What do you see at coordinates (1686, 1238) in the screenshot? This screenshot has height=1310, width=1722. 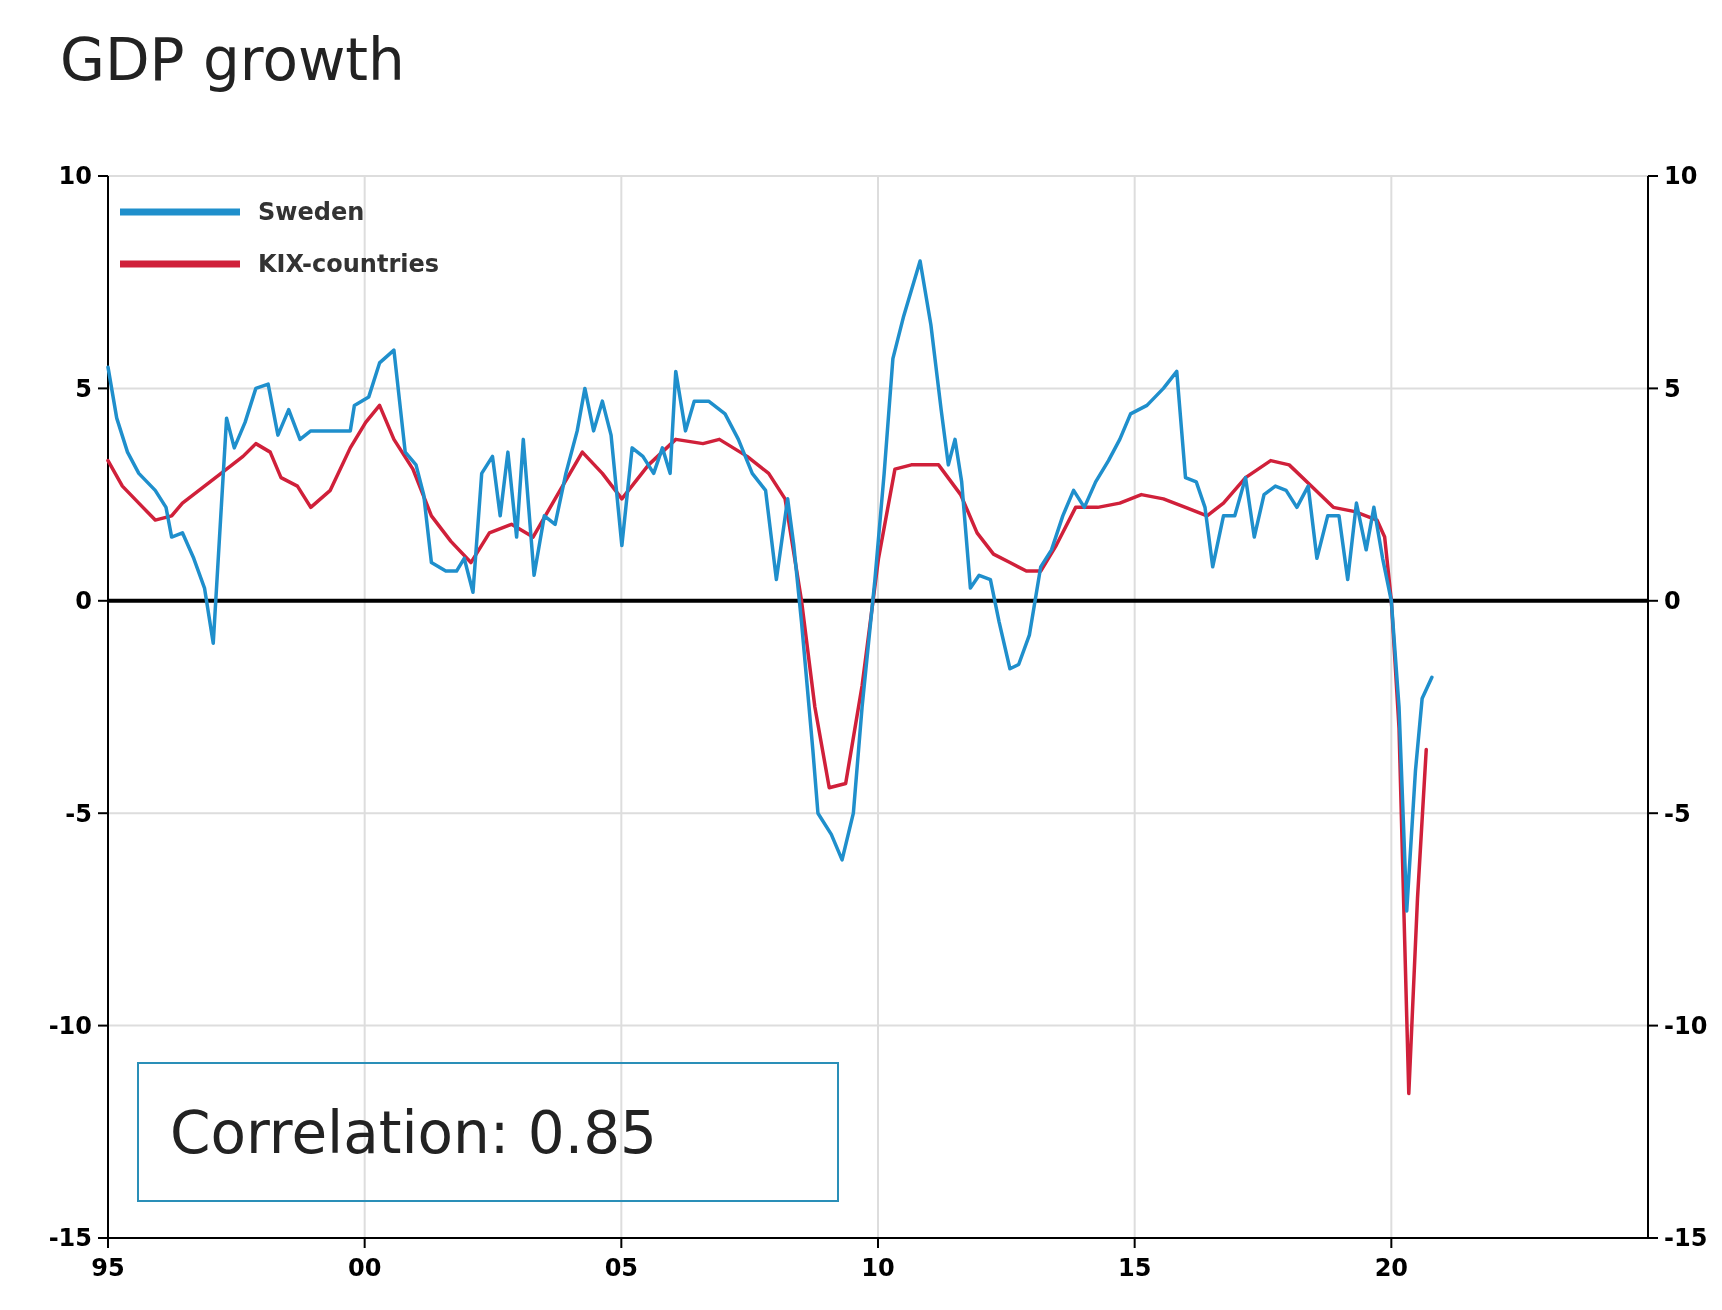 I see `y2-tick-label: -15` at bounding box center [1686, 1238].